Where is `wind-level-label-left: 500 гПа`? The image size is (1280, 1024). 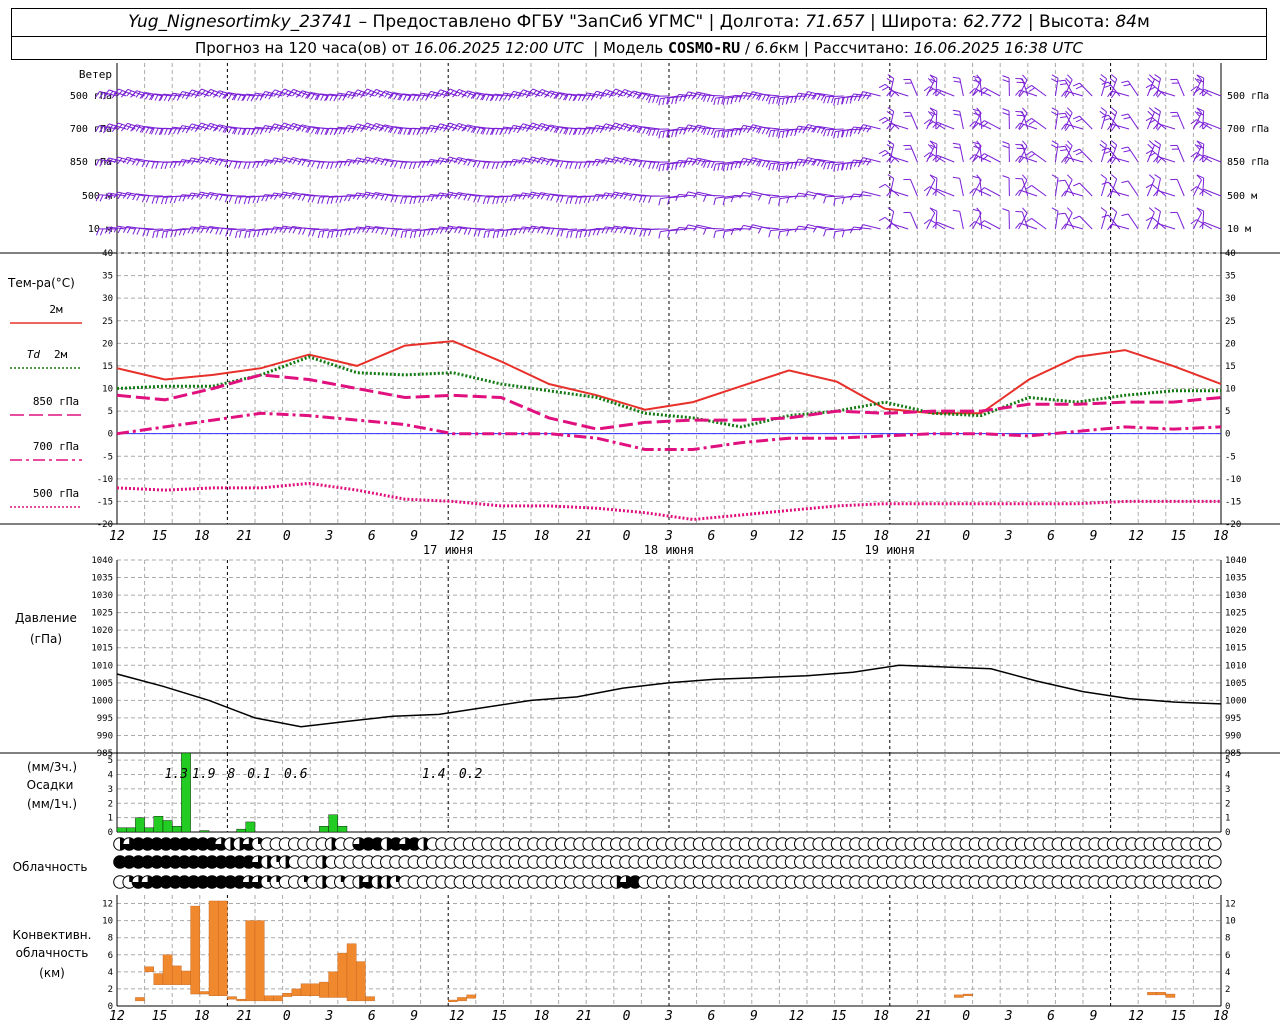 wind-level-label-left: 500 гПа is located at coordinates (91, 96).